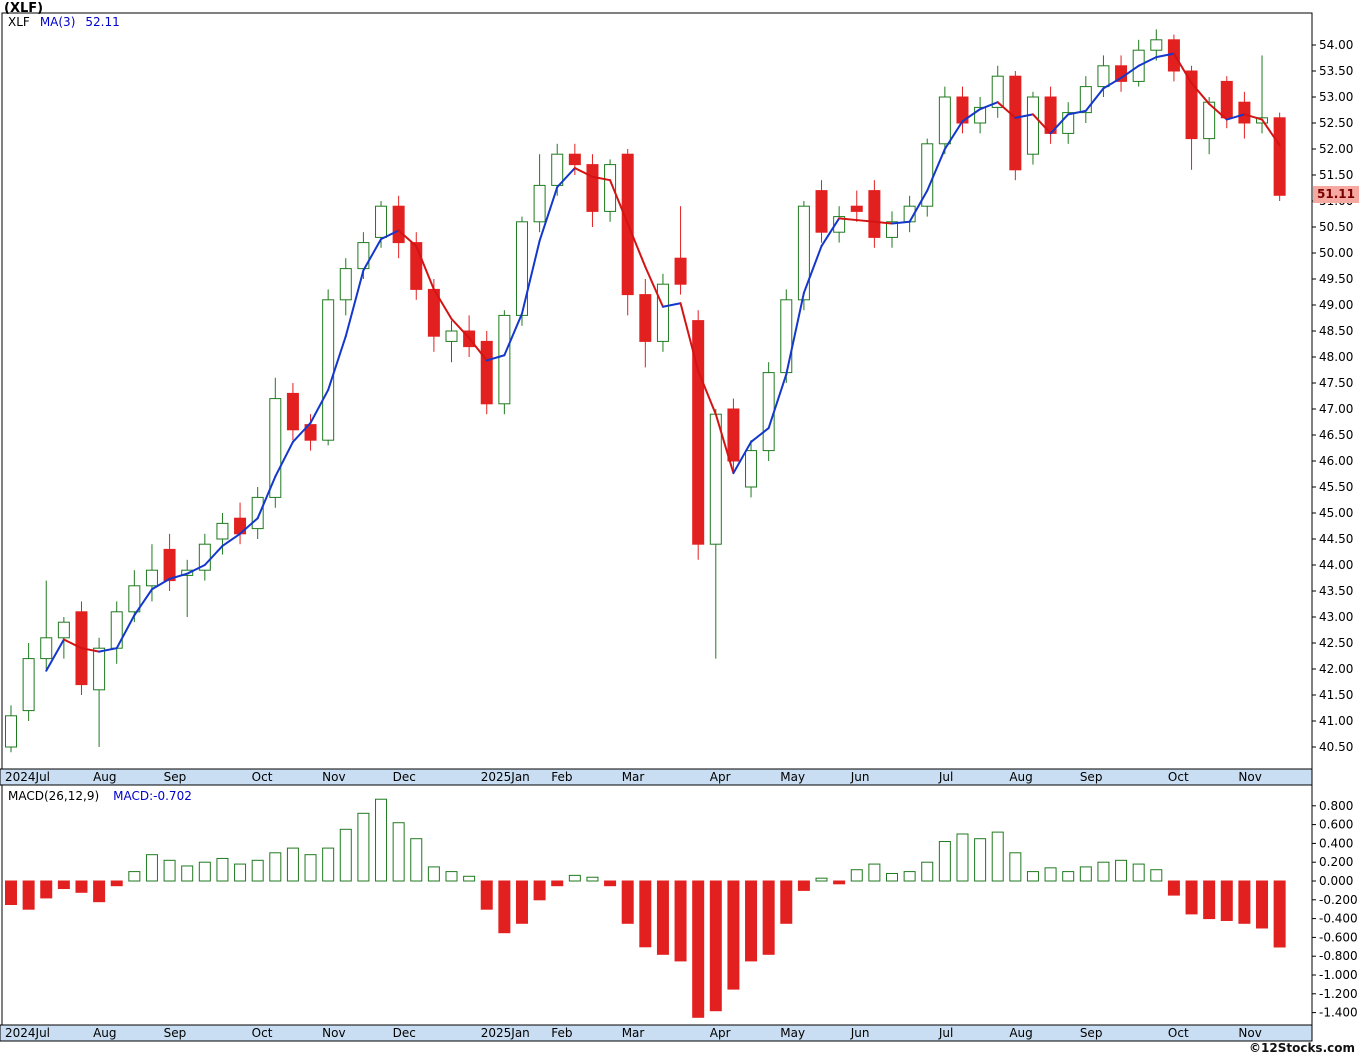  Describe the element at coordinates (102, 22) in the screenshot. I see `legend-ma-value: 52.11` at that location.